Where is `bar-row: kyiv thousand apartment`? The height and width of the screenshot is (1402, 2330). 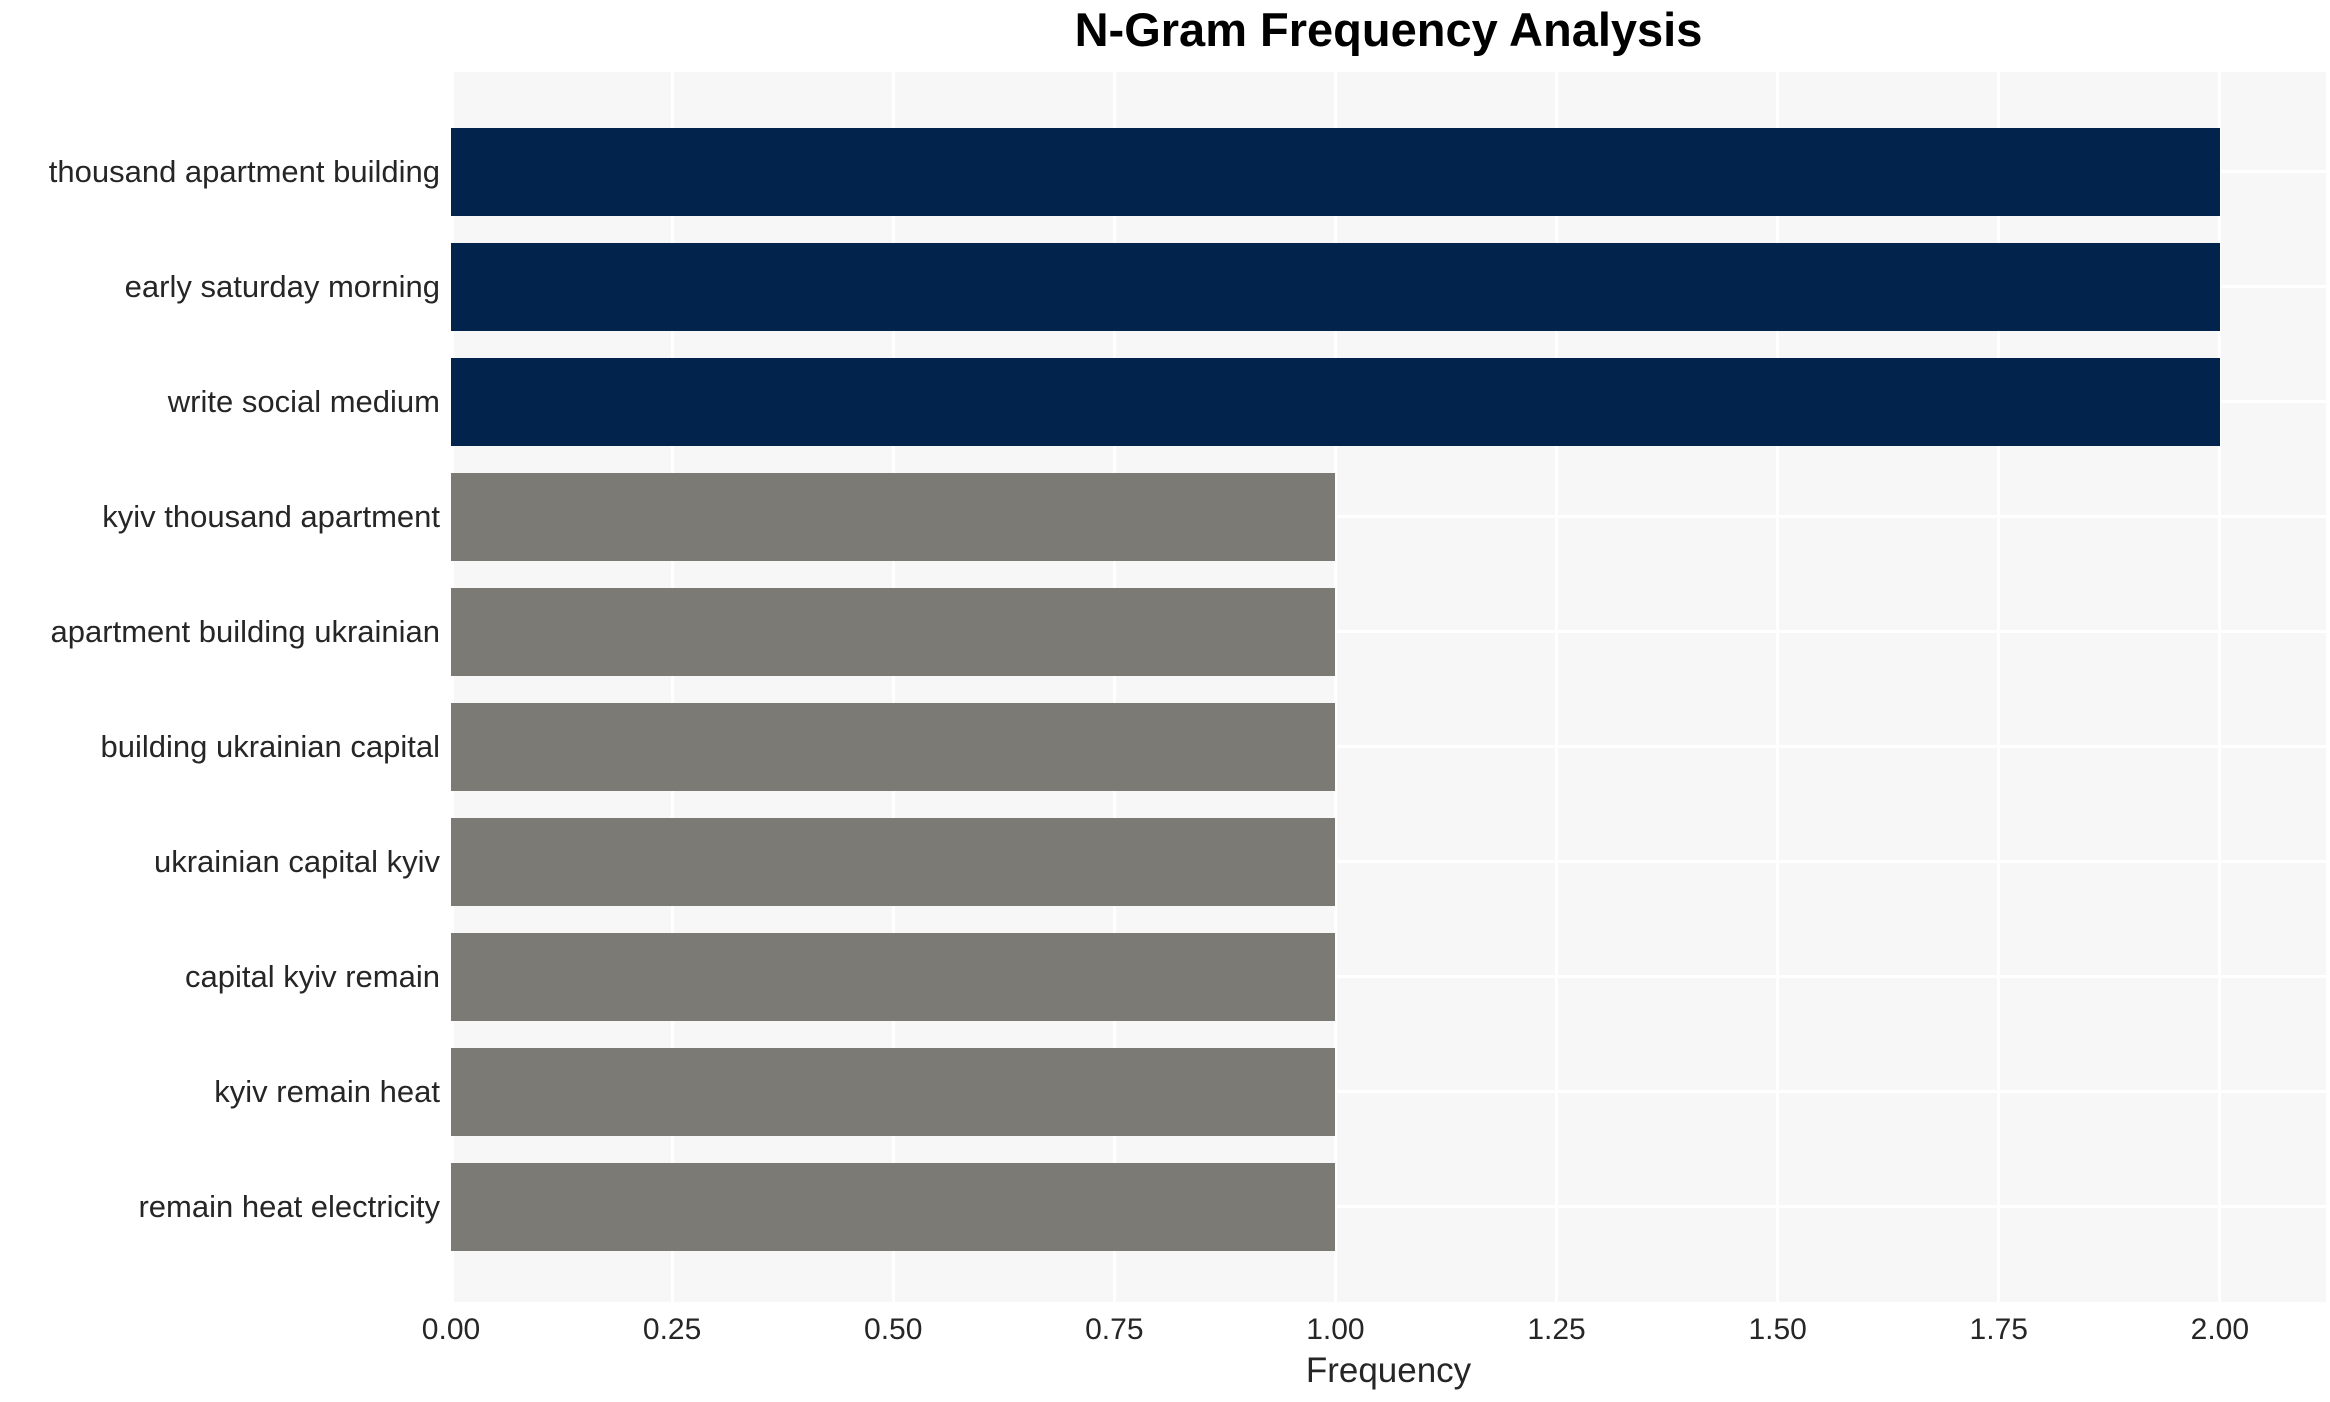
bar-row: kyiv thousand apartment is located at coordinates (1165, 516).